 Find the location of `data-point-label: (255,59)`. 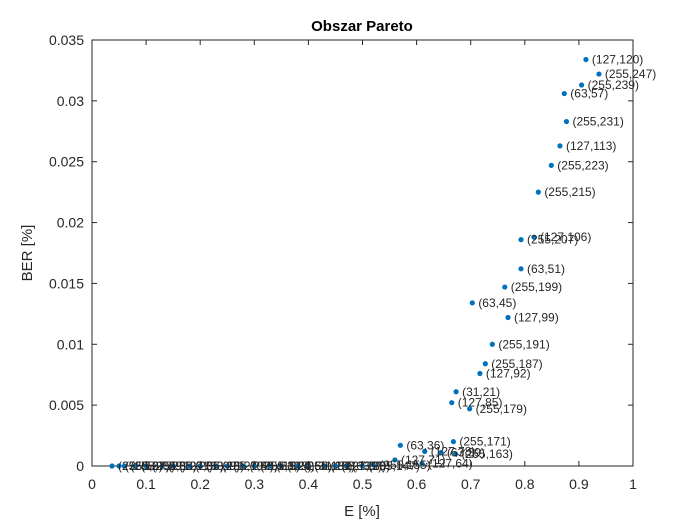

data-point-label: (255,59) is located at coordinates (140, 466).